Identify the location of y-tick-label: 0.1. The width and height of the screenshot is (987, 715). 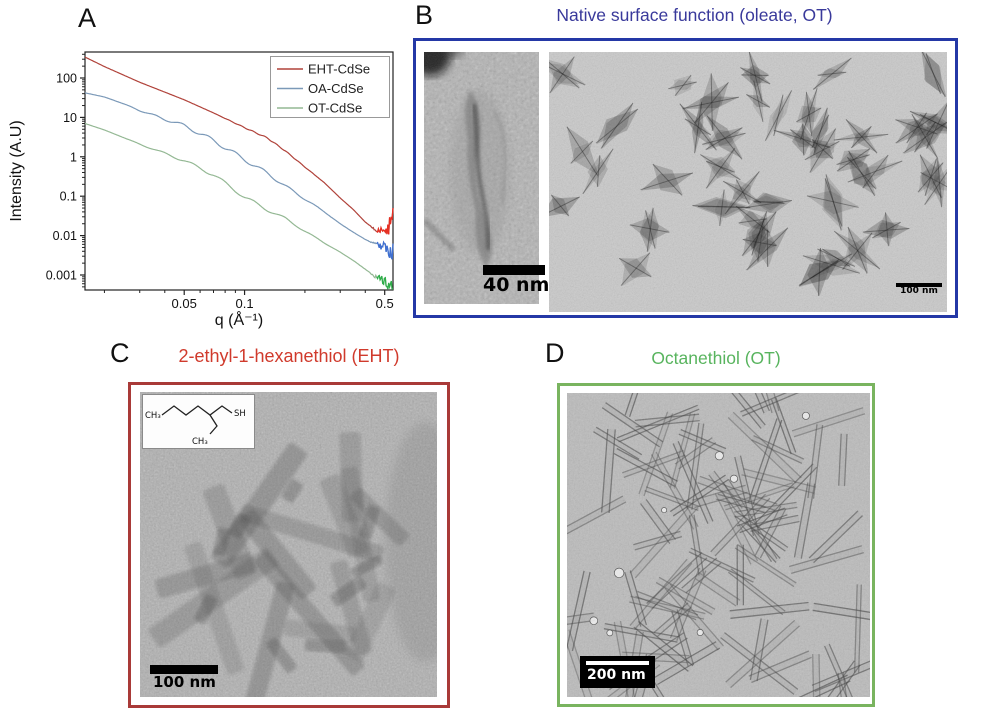
(68, 197).